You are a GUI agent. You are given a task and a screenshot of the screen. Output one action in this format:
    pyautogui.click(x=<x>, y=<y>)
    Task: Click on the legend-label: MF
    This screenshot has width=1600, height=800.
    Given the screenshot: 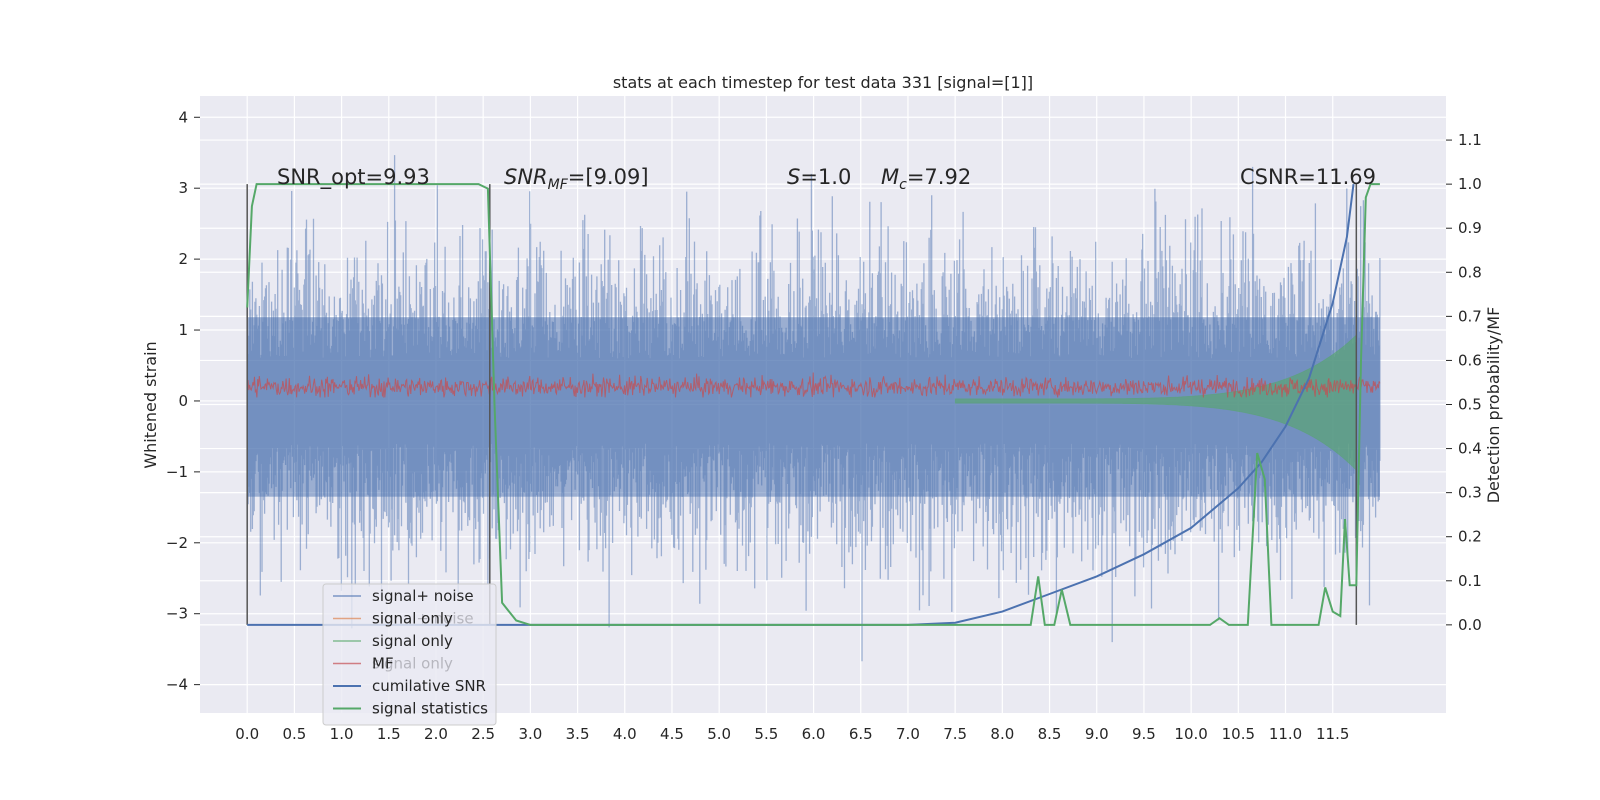 What is the action you would take?
    pyautogui.click(x=383, y=664)
    